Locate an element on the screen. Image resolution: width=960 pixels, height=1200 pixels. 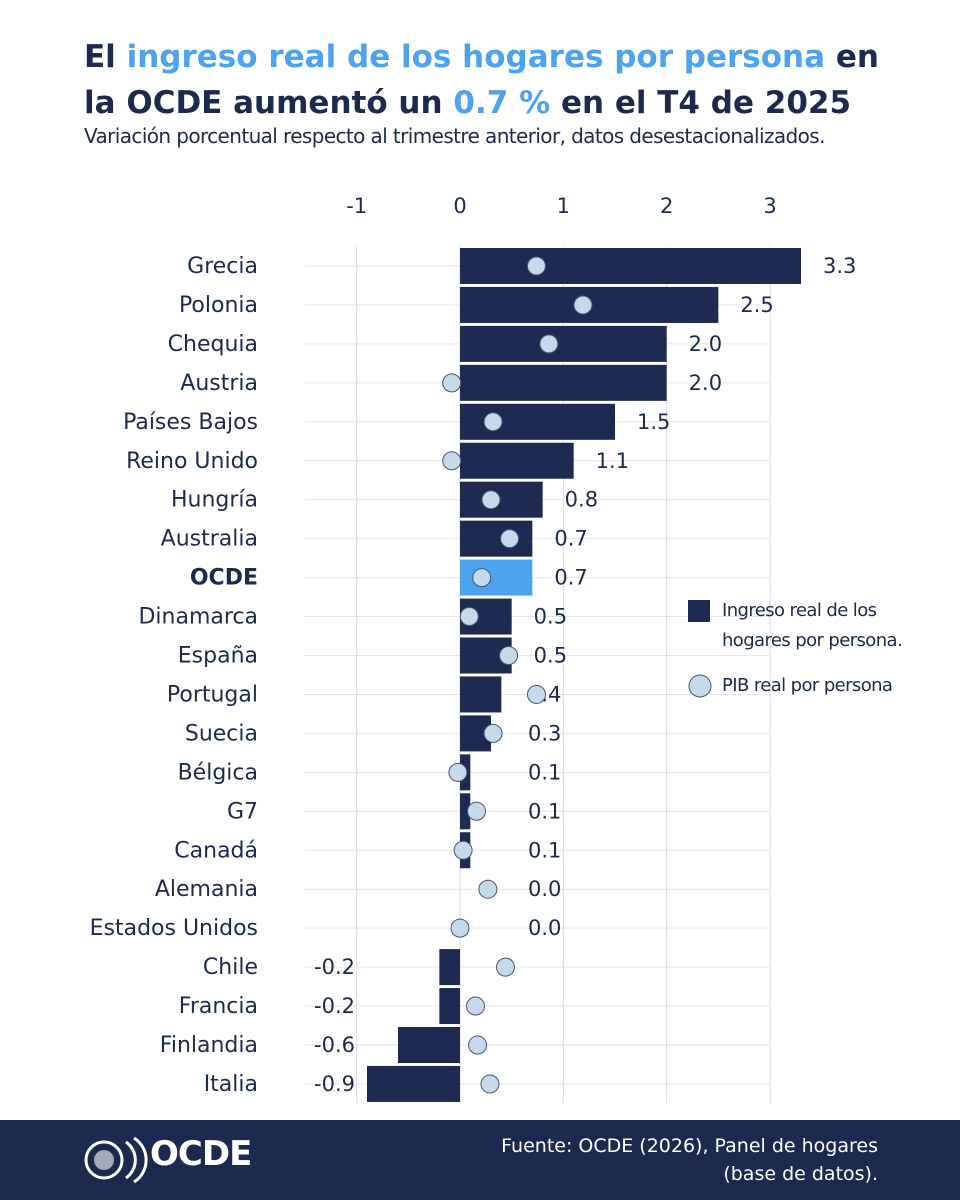
category-label: Francia is located at coordinates (218, 1006).